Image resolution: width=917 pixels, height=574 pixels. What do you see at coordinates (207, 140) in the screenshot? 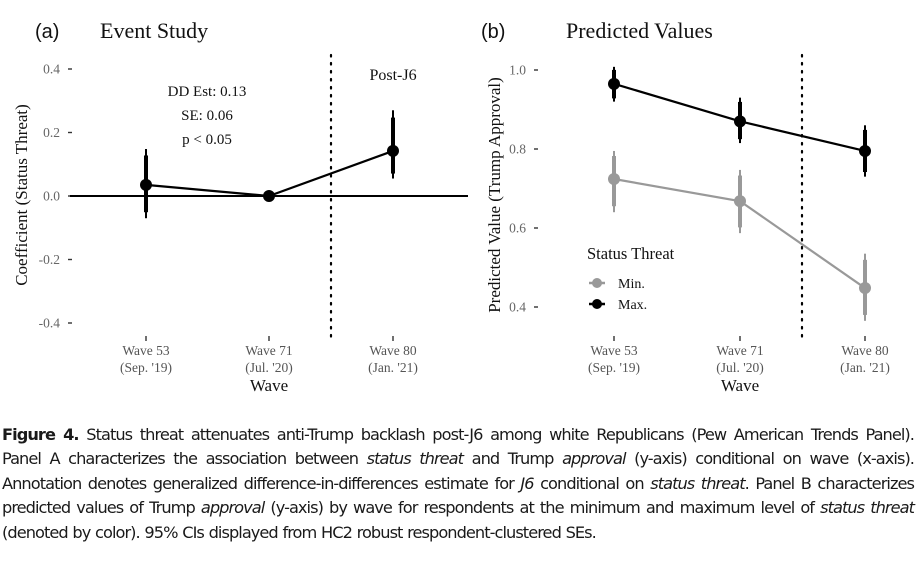
I see `dd-annotation-line: p < 0.05` at bounding box center [207, 140].